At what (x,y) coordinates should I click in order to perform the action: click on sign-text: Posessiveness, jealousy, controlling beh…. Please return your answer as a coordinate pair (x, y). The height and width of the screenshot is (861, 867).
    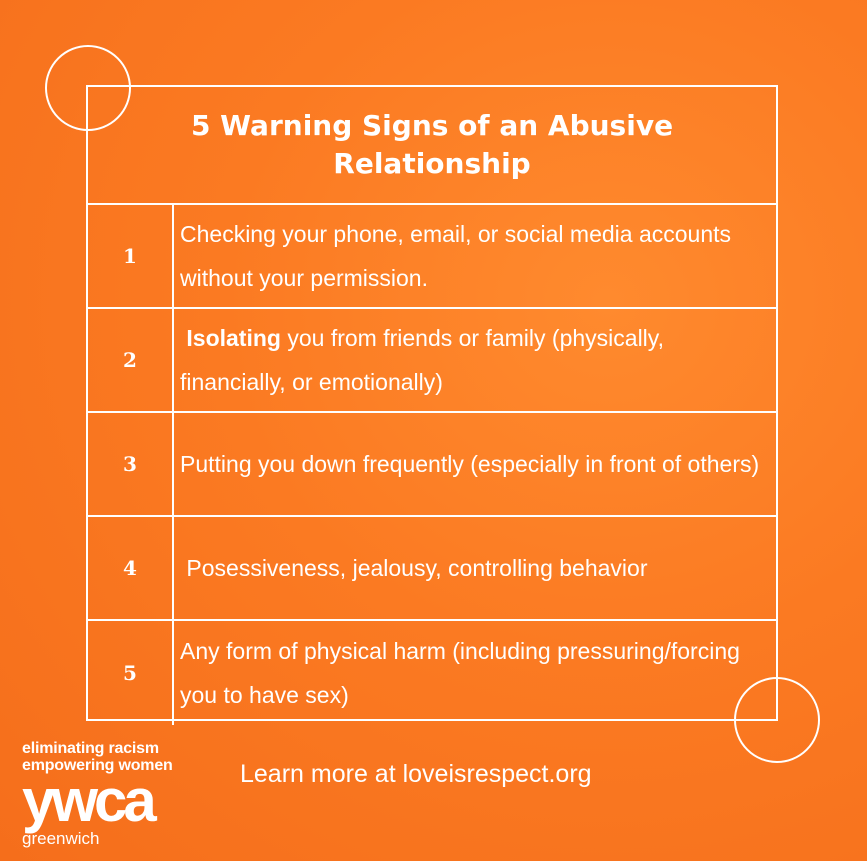
    Looking at the image, I should click on (474, 568).